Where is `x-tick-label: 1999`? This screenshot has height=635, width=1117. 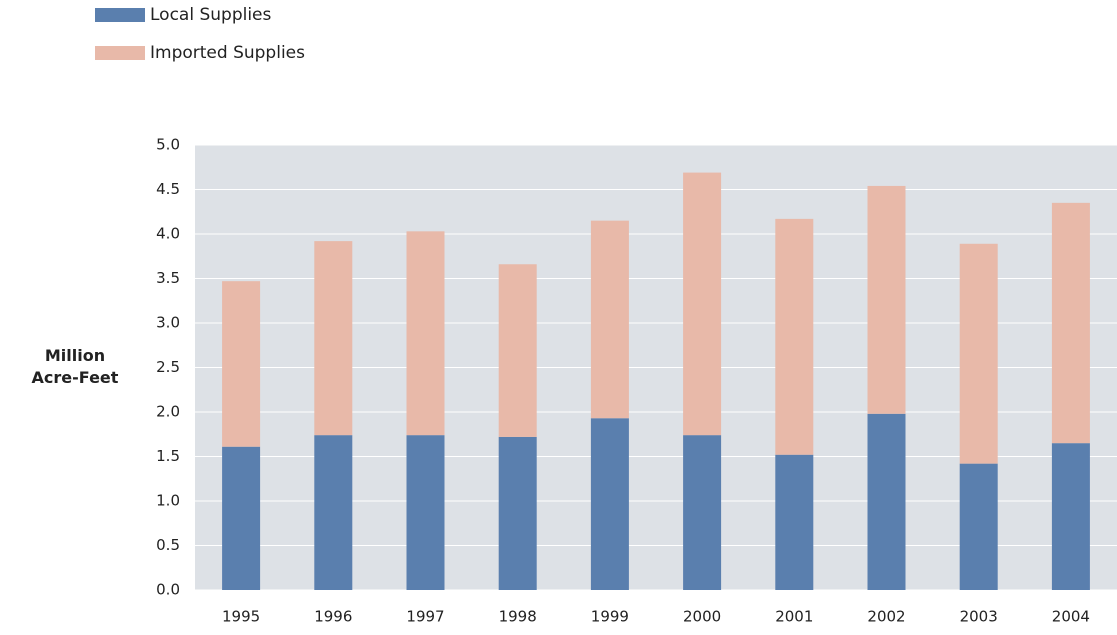 x-tick-label: 1999 is located at coordinates (610, 617).